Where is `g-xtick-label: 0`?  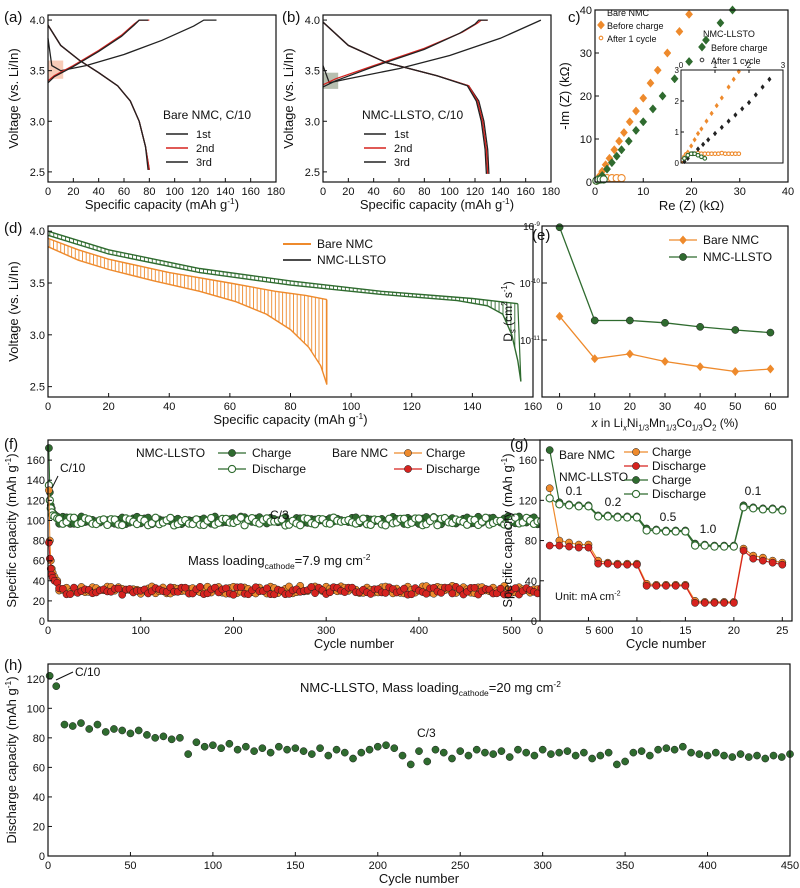 g-xtick-label: 0 is located at coordinates (540, 631).